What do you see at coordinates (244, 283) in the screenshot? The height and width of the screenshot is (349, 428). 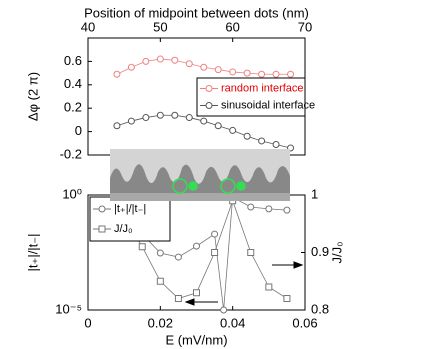 I see `arrows` at bounding box center [244, 283].